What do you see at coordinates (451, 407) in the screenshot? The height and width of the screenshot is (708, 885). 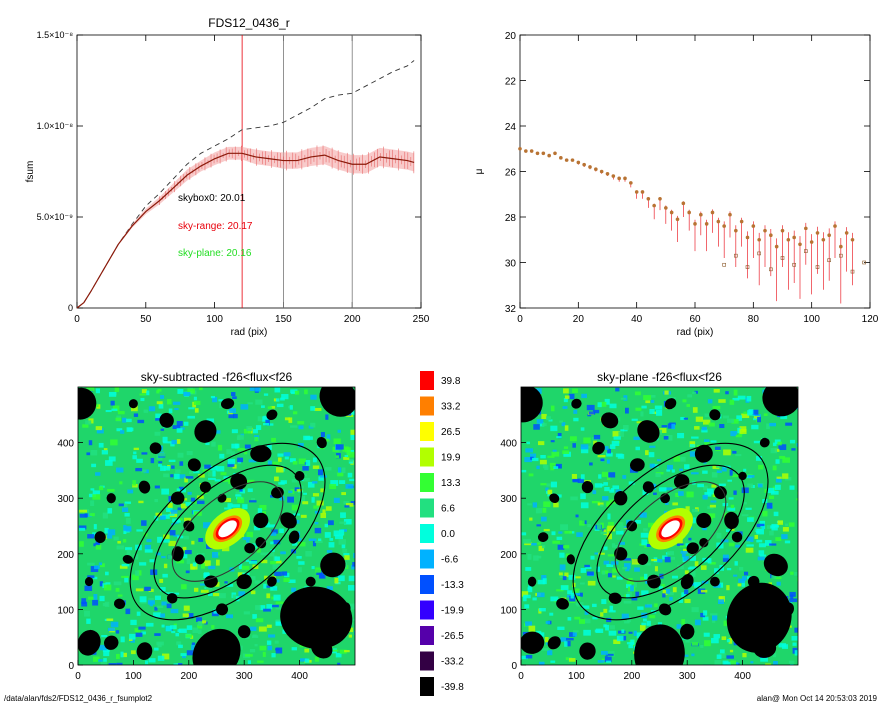 I see `colorbar-label: 33.2` at bounding box center [451, 407].